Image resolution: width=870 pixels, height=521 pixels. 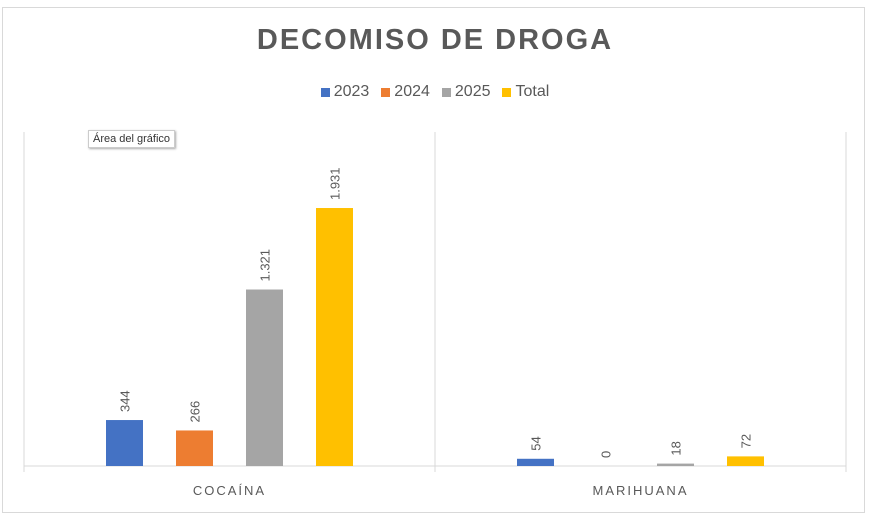 What do you see at coordinates (606, 454) in the screenshot?
I see `data-label: 0` at bounding box center [606, 454].